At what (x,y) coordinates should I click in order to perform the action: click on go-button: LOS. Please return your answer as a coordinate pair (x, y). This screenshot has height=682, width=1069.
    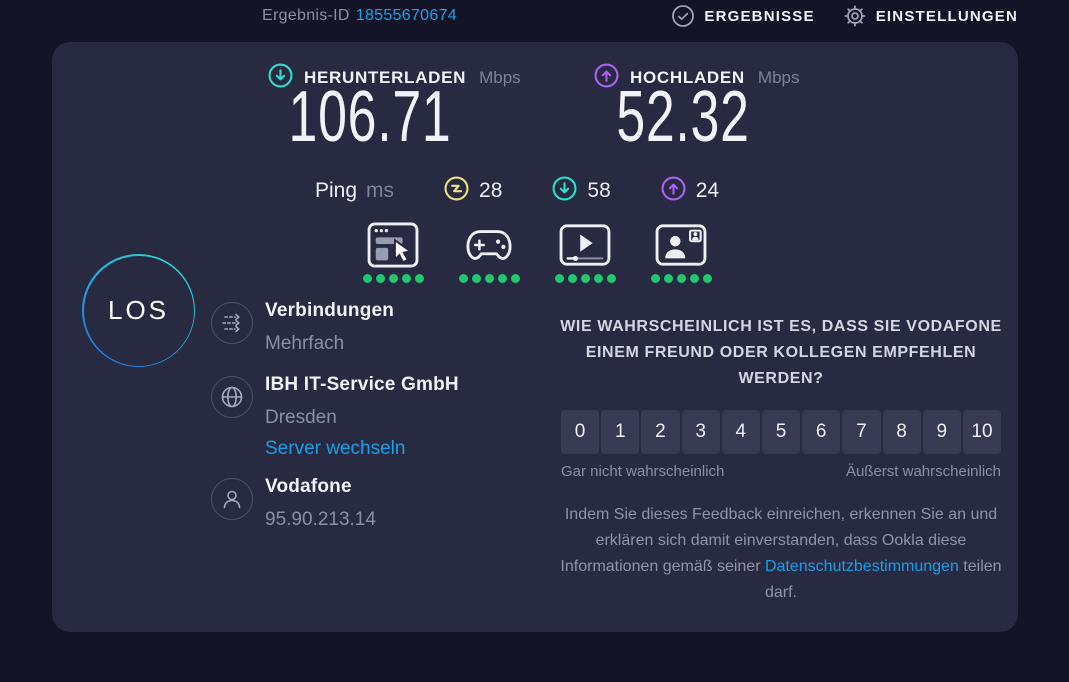
    Looking at the image, I should click on (138, 310).